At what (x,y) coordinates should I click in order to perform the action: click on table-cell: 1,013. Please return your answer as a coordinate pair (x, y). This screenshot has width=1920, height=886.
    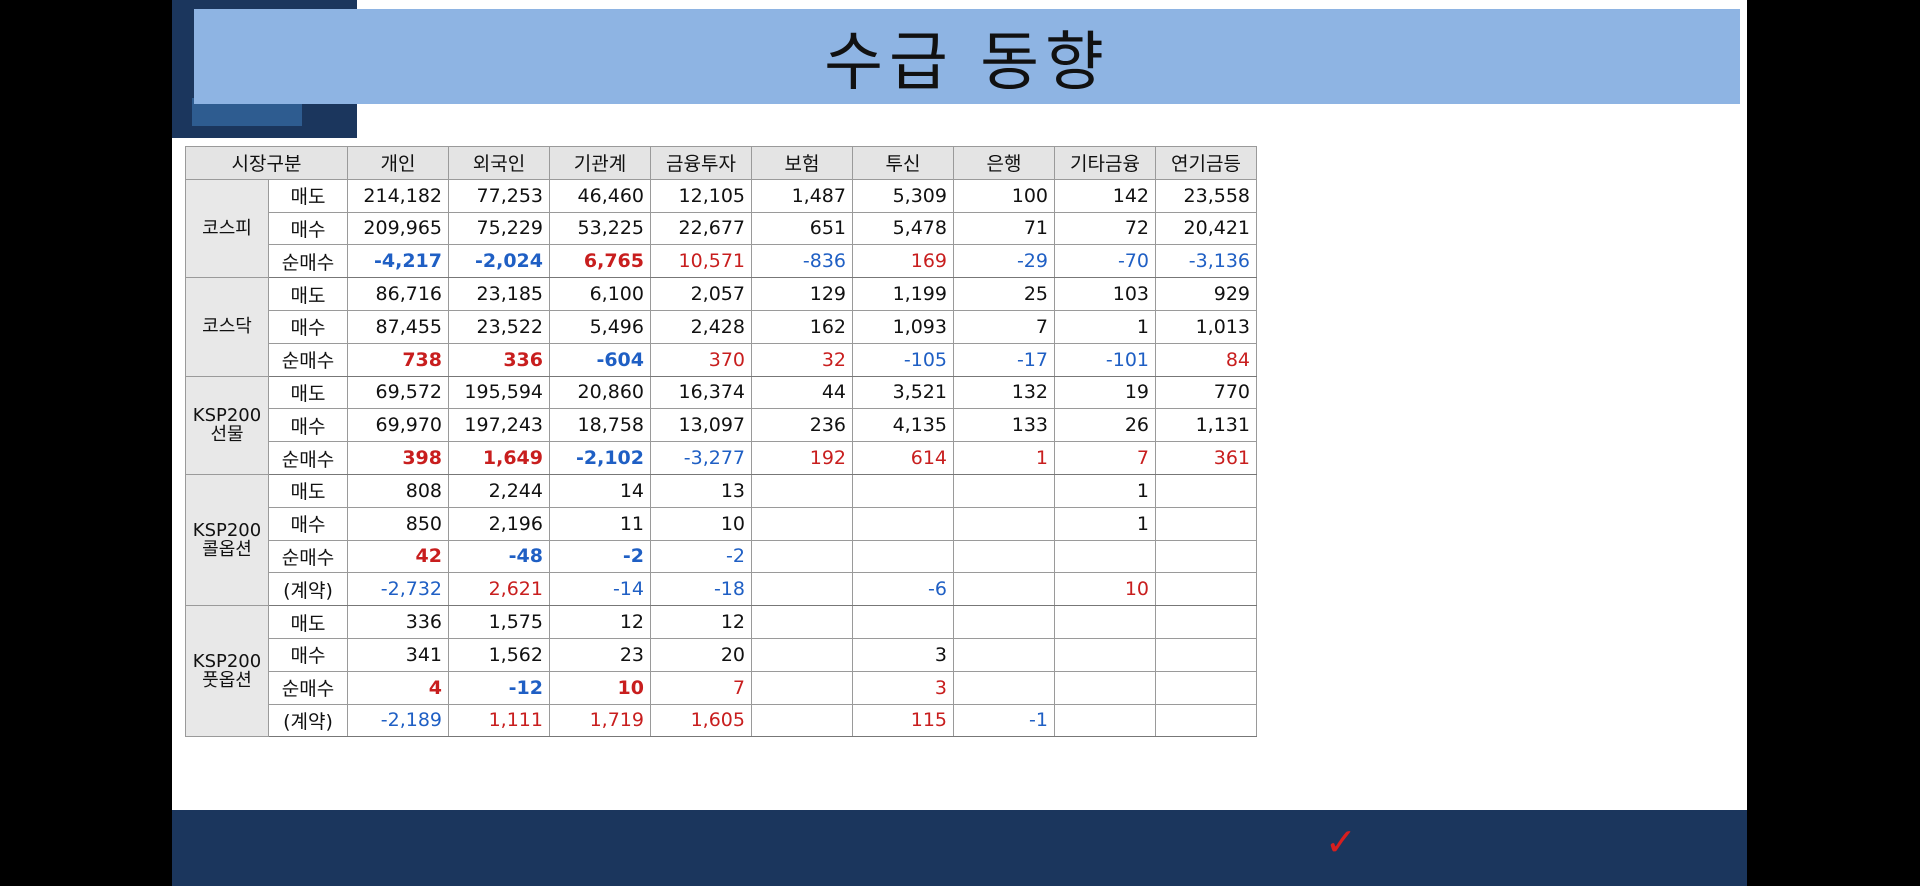
    Looking at the image, I should click on (1206, 326).